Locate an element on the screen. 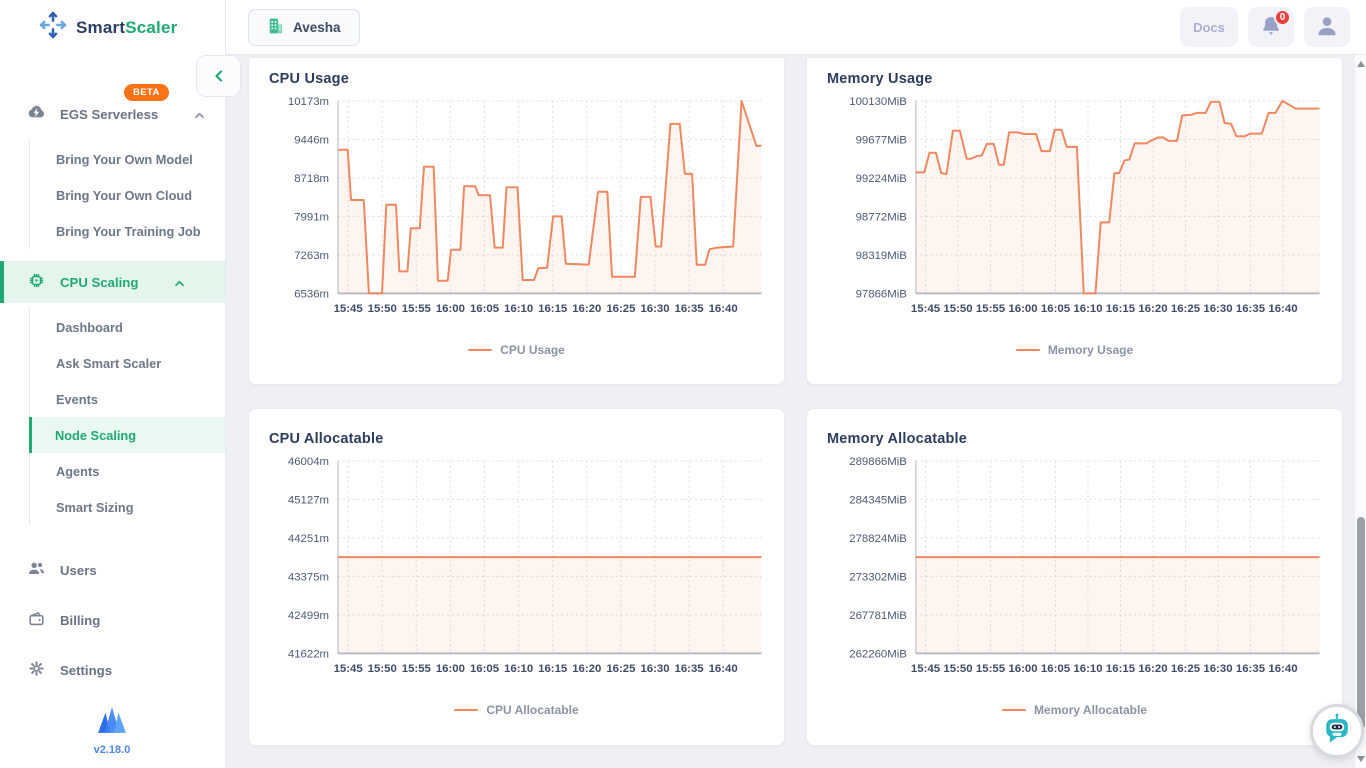 The height and width of the screenshot is (768, 1366). svg-text: 44251m is located at coordinates (308, 539).